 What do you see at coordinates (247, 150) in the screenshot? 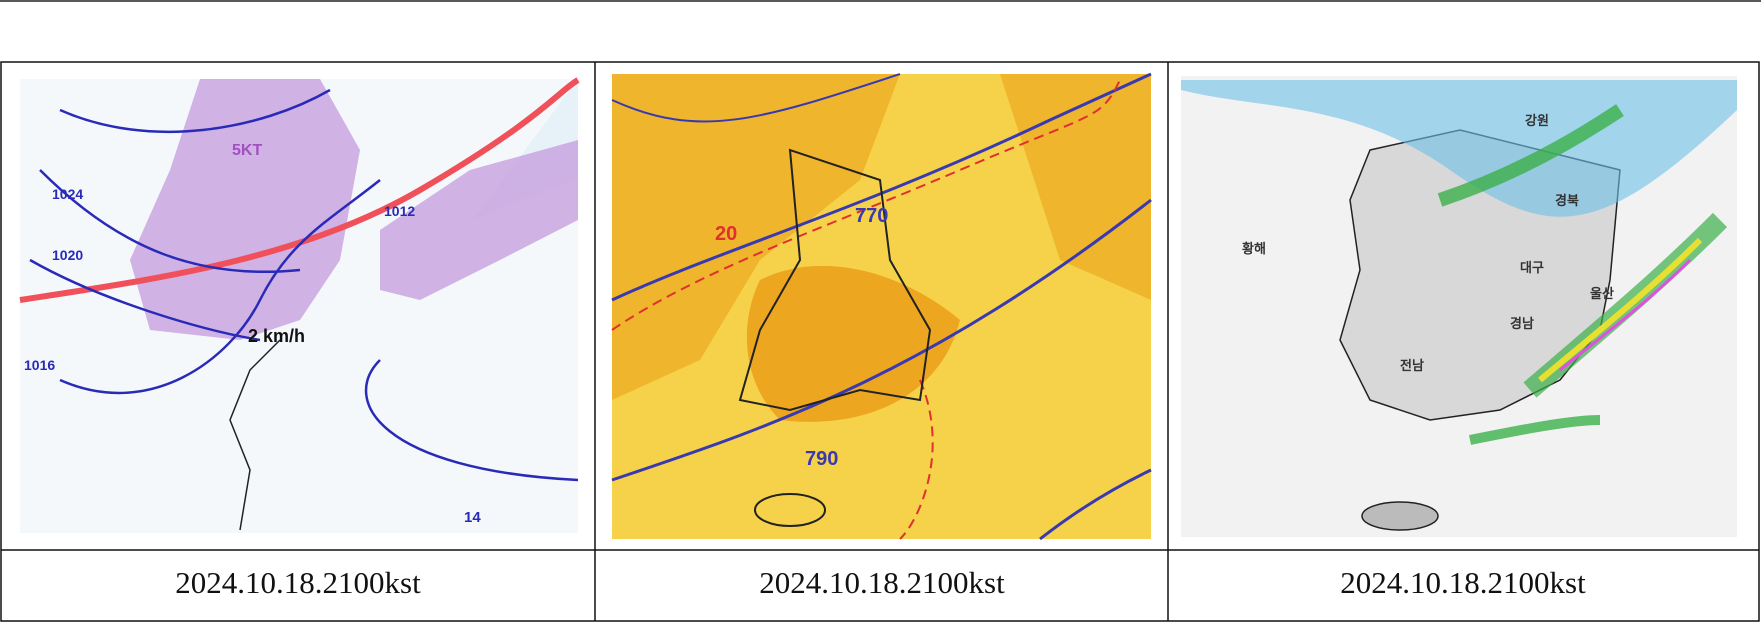
I see `map-label: 5KT` at bounding box center [247, 150].